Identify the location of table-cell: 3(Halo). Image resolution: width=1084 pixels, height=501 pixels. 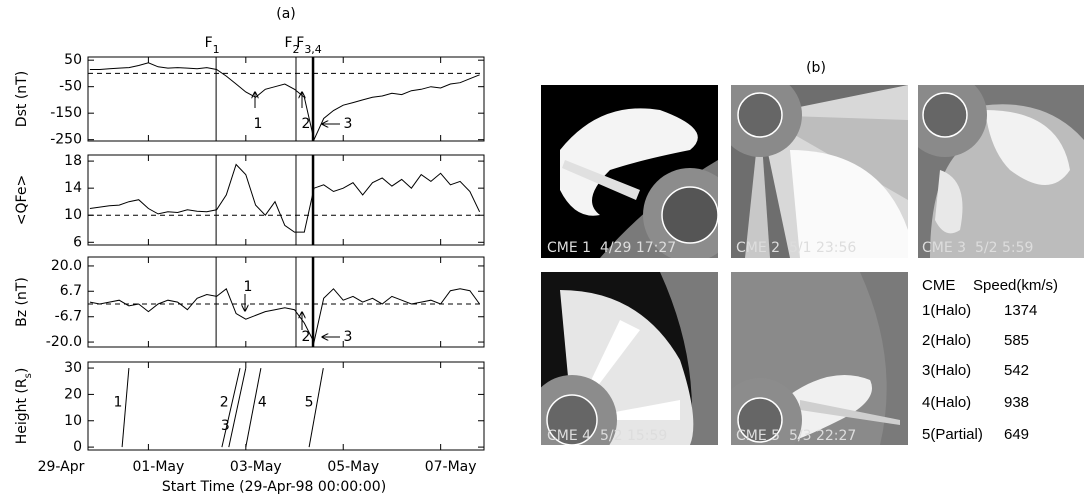
(946, 370).